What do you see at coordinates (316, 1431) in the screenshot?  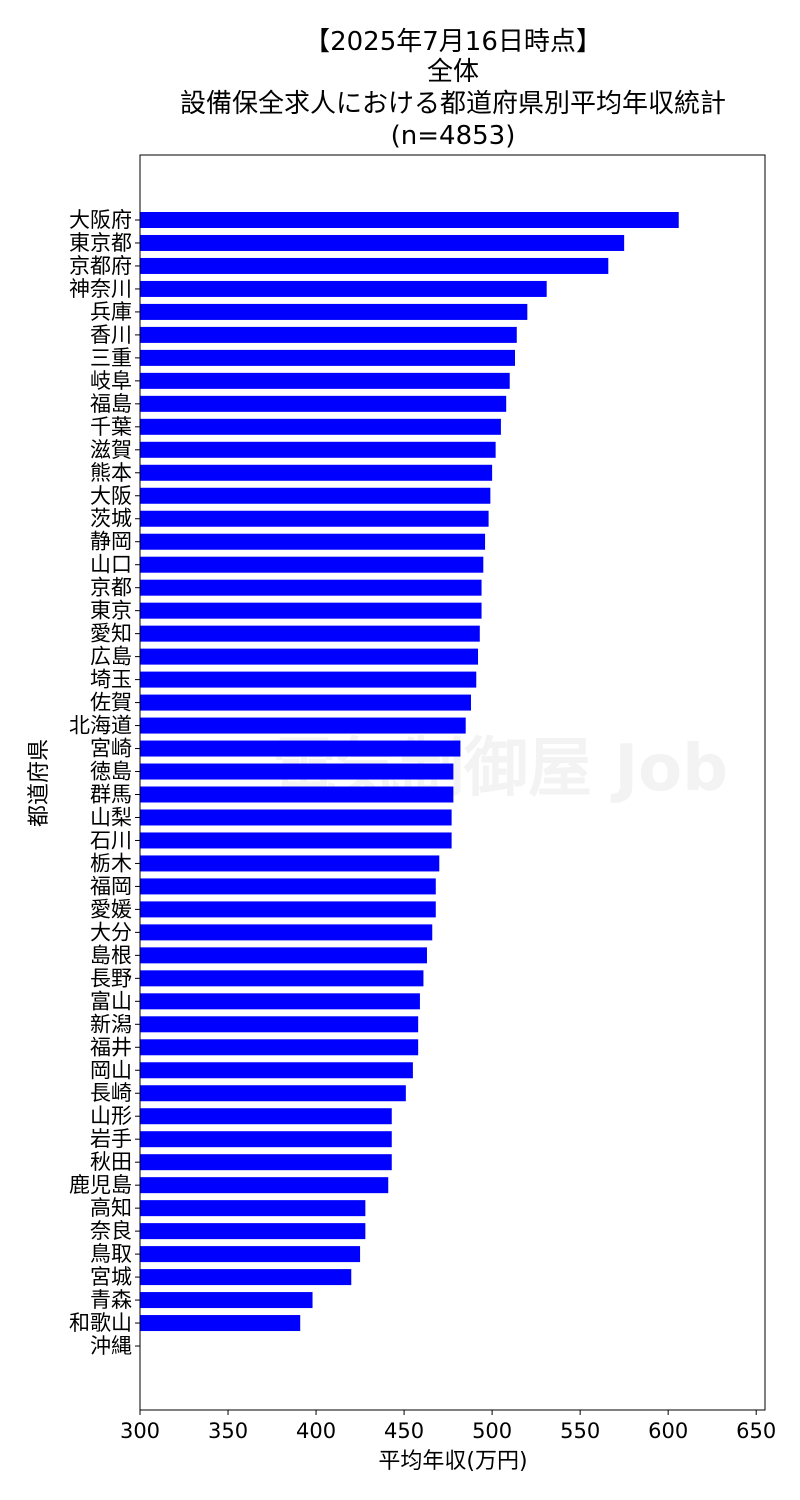 I see `x-tick-label: 400` at bounding box center [316, 1431].